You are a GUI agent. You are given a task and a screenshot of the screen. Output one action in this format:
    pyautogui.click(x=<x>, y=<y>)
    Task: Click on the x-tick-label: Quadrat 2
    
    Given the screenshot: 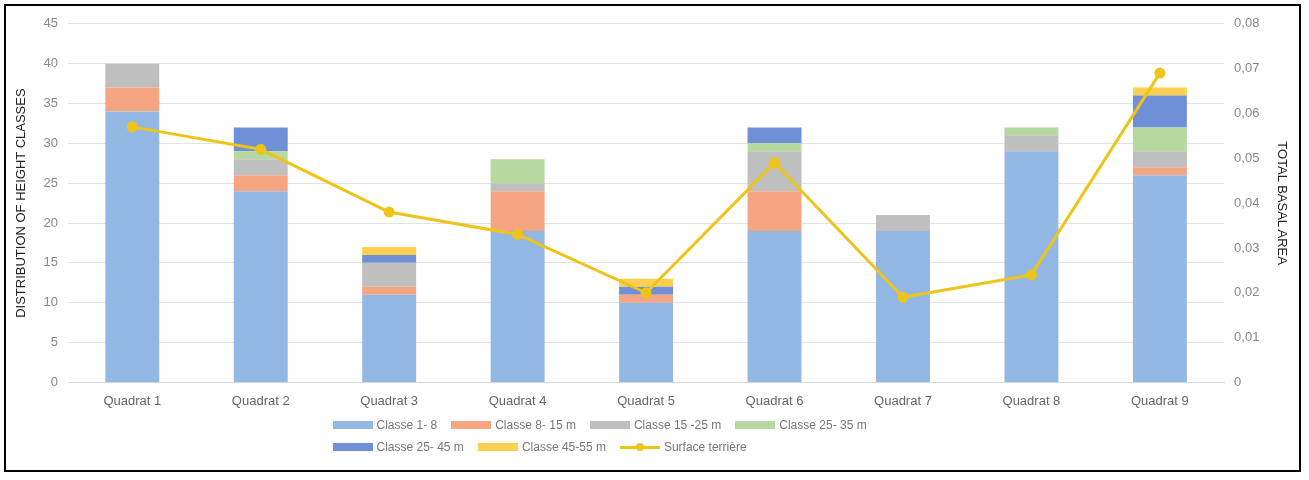 What is the action you would take?
    pyautogui.click(x=260, y=400)
    